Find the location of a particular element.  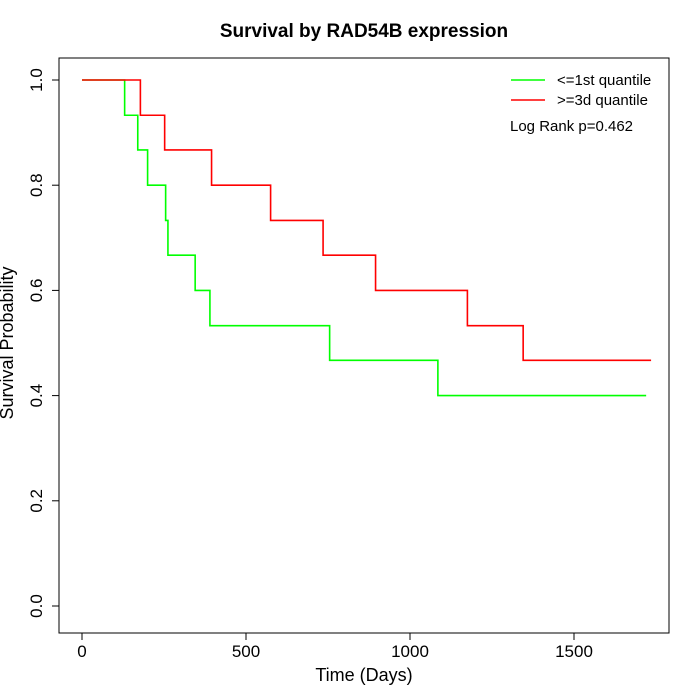

x-axis-label: Time (Days) is located at coordinates (363, 675).